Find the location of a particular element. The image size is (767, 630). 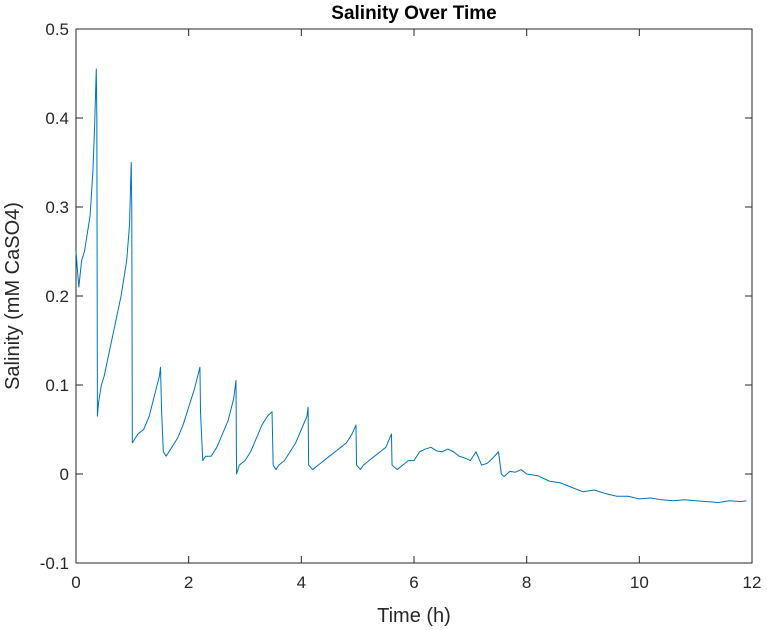

x-tick-label: 6 is located at coordinates (413, 582).